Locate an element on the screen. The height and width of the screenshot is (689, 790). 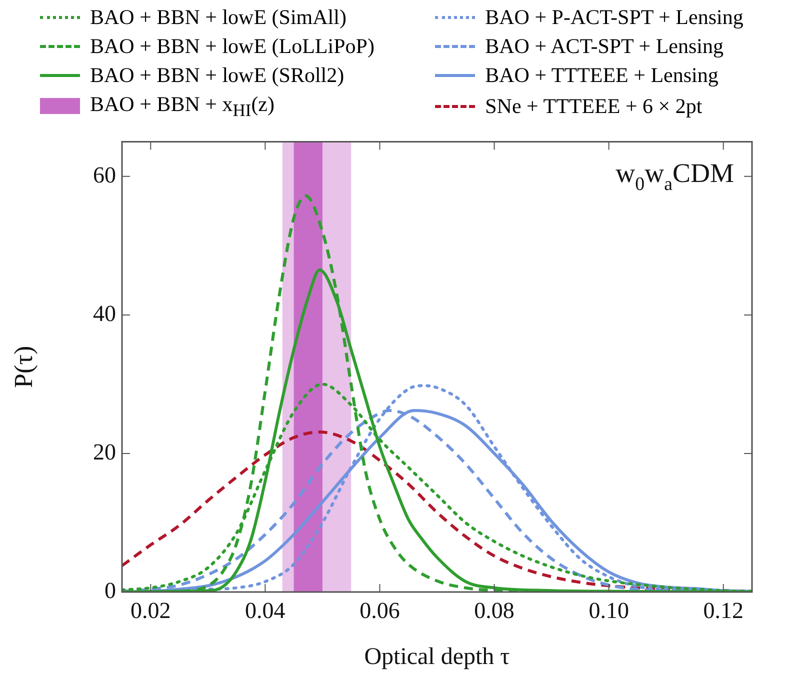
legend-label: BAO + BBN + x$_{HI}$(z) is located at coordinates (182, 107).